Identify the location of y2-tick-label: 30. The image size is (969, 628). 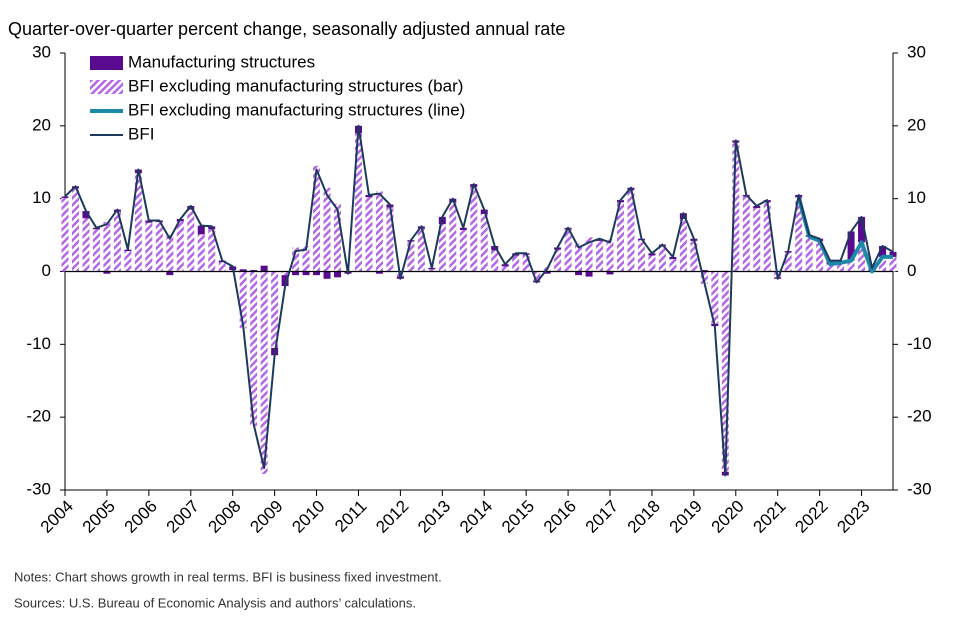
(916, 51).